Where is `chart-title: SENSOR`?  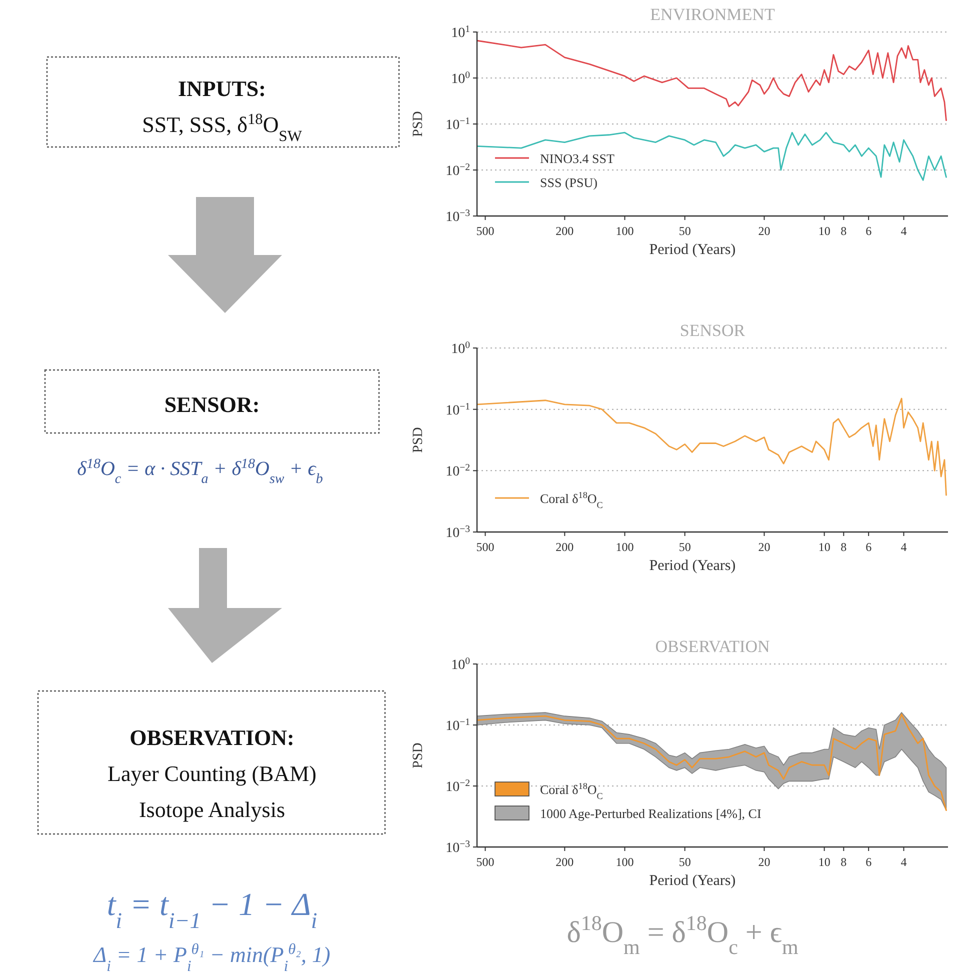
chart-title: SENSOR is located at coordinates (713, 330).